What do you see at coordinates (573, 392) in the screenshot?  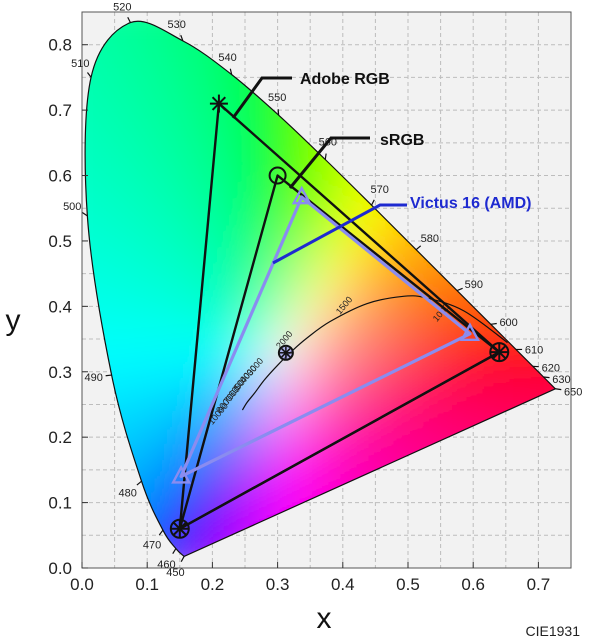 I see `wavelength-label: 650` at bounding box center [573, 392].